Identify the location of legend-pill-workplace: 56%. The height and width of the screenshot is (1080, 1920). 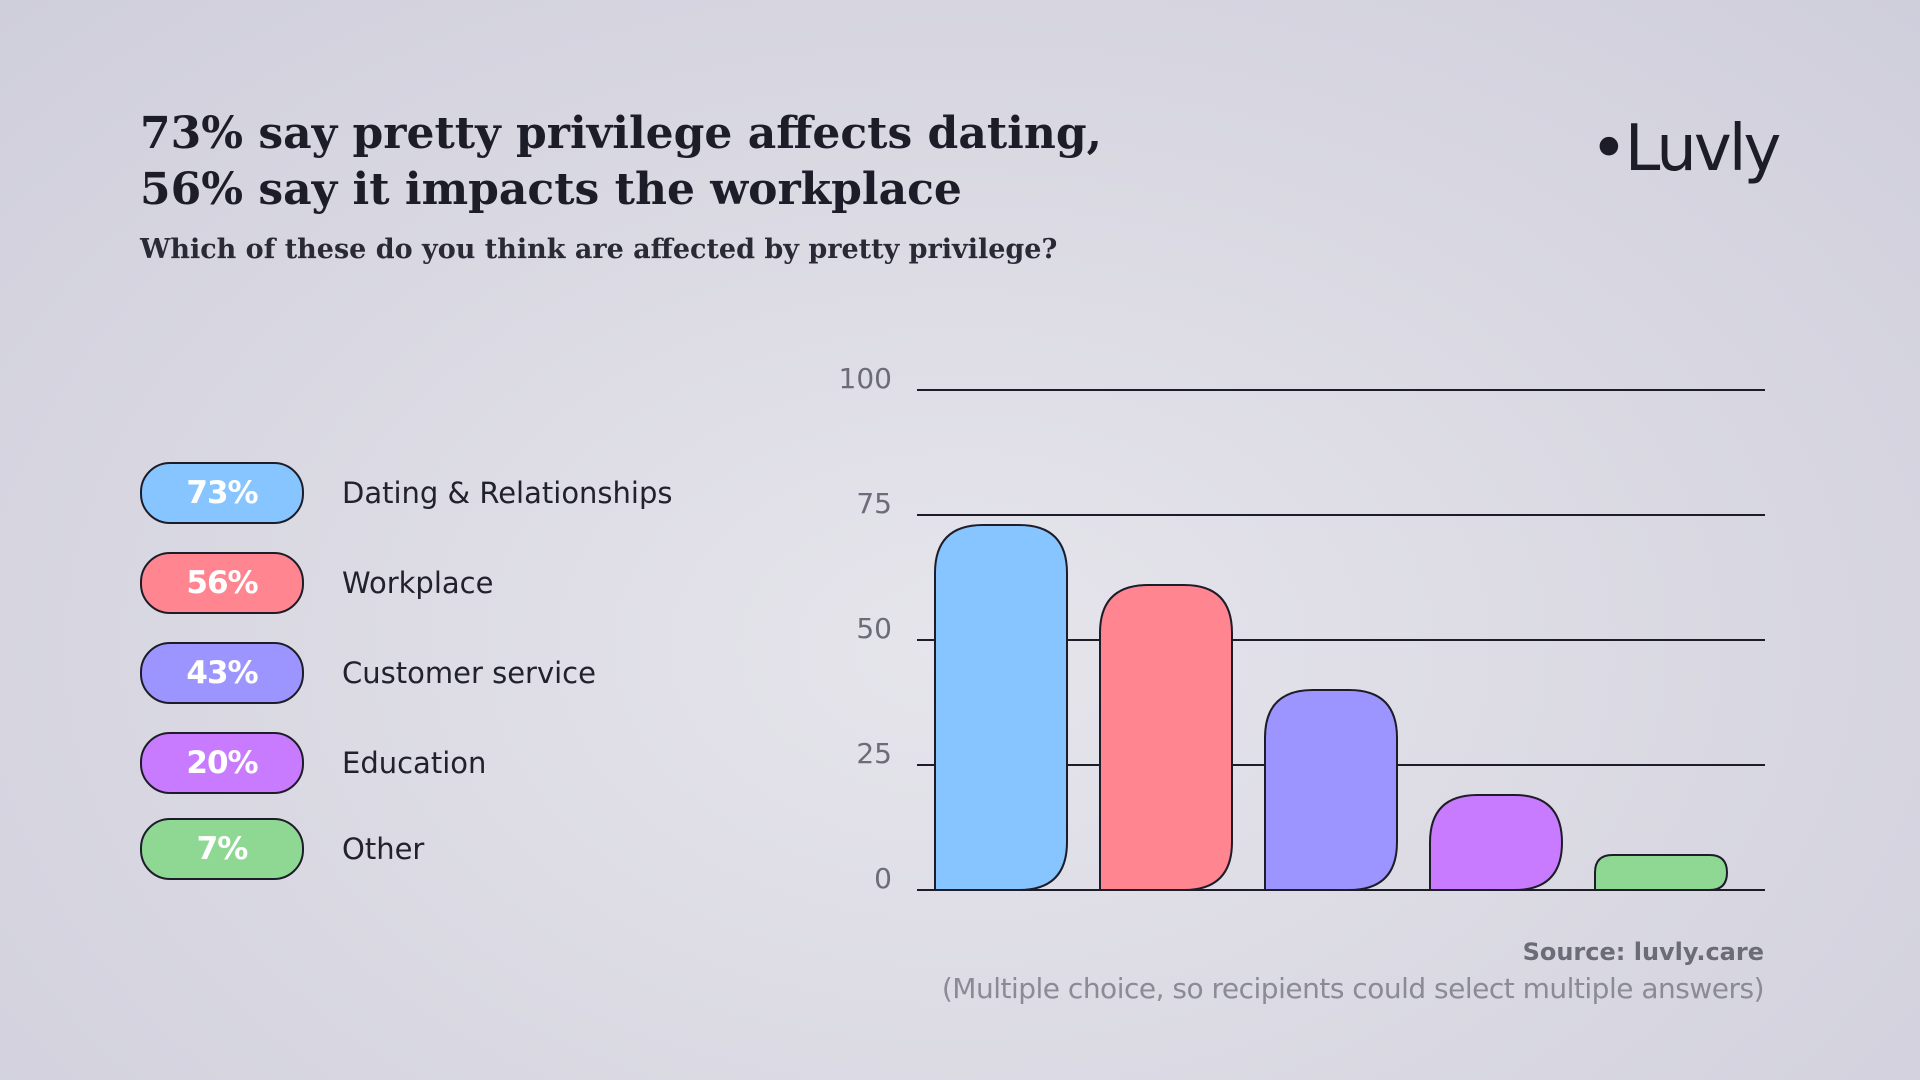
(222, 583).